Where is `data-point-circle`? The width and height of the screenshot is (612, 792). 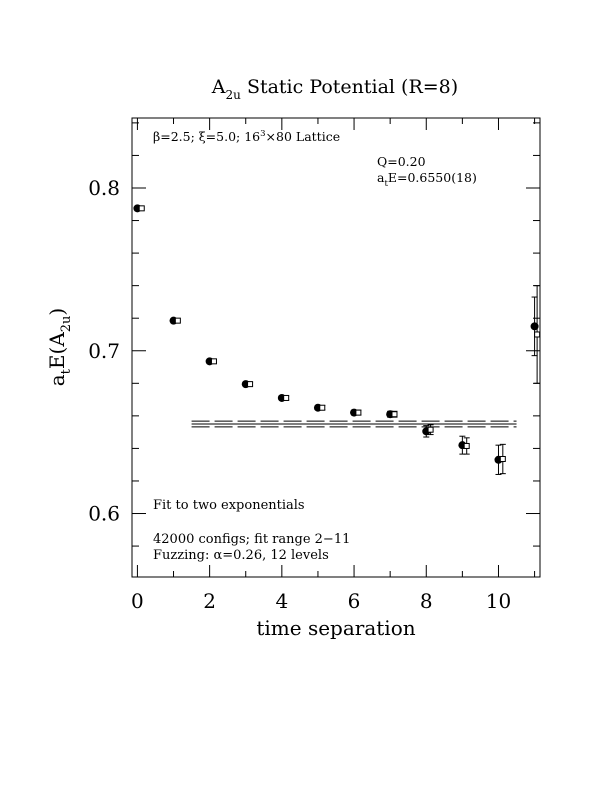 data-point-circle is located at coordinates (534, 326).